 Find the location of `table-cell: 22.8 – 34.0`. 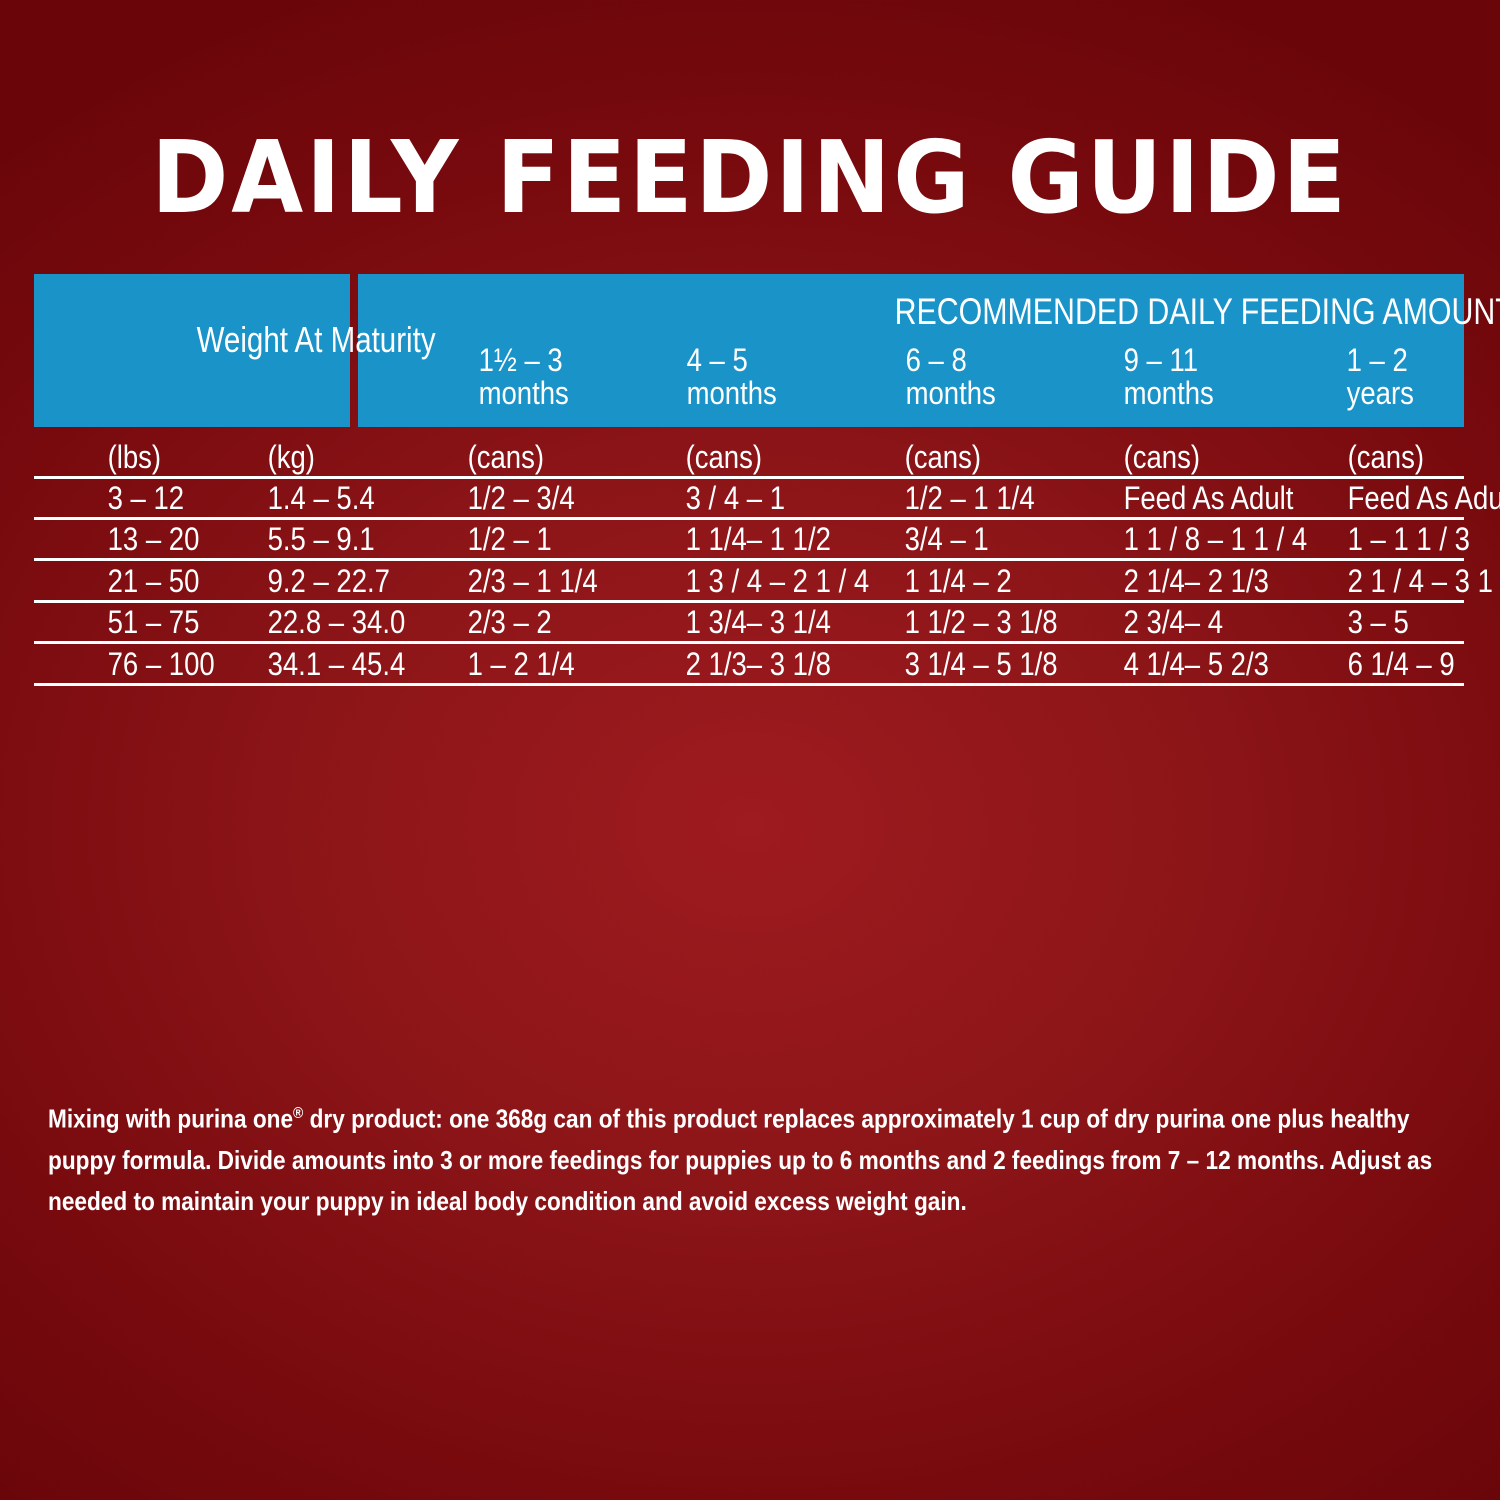

table-cell: 22.8 – 34.0 is located at coordinates (336, 622).